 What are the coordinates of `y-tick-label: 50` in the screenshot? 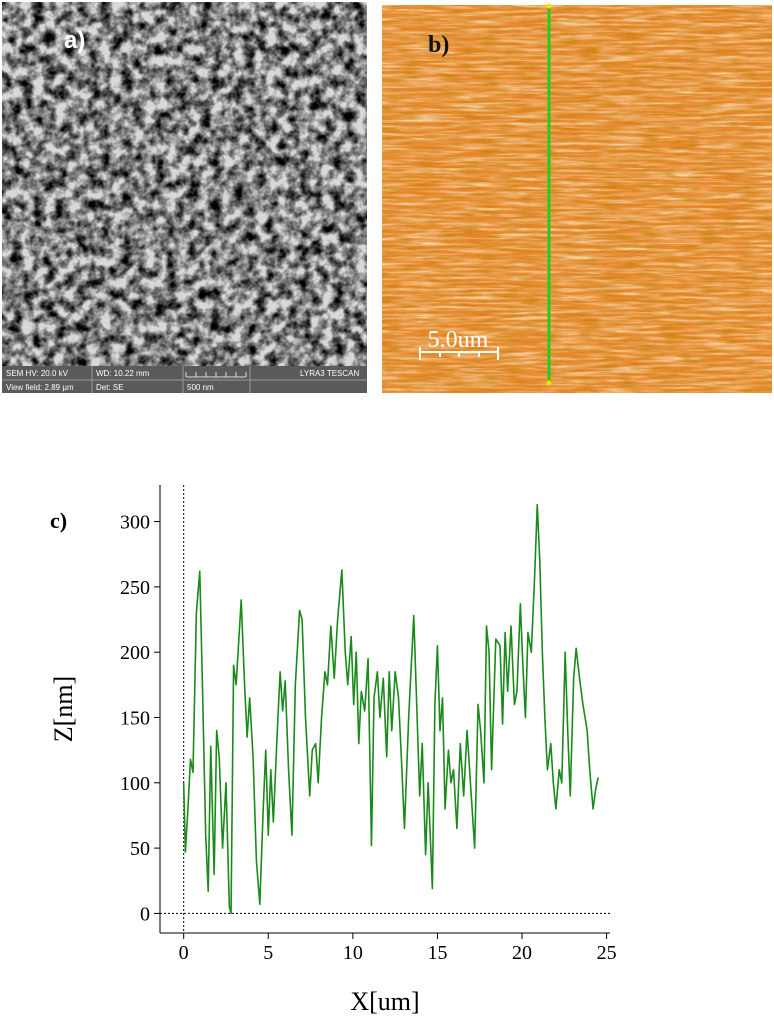 It's located at (140, 849).